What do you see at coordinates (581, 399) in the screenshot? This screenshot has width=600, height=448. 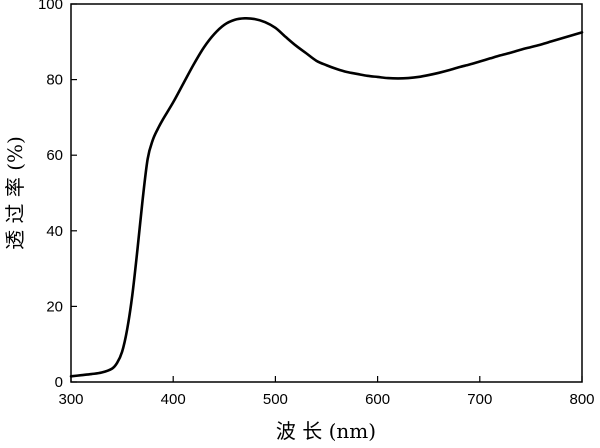 I see `x-tick-label: 800` at bounding box center [581, 399].